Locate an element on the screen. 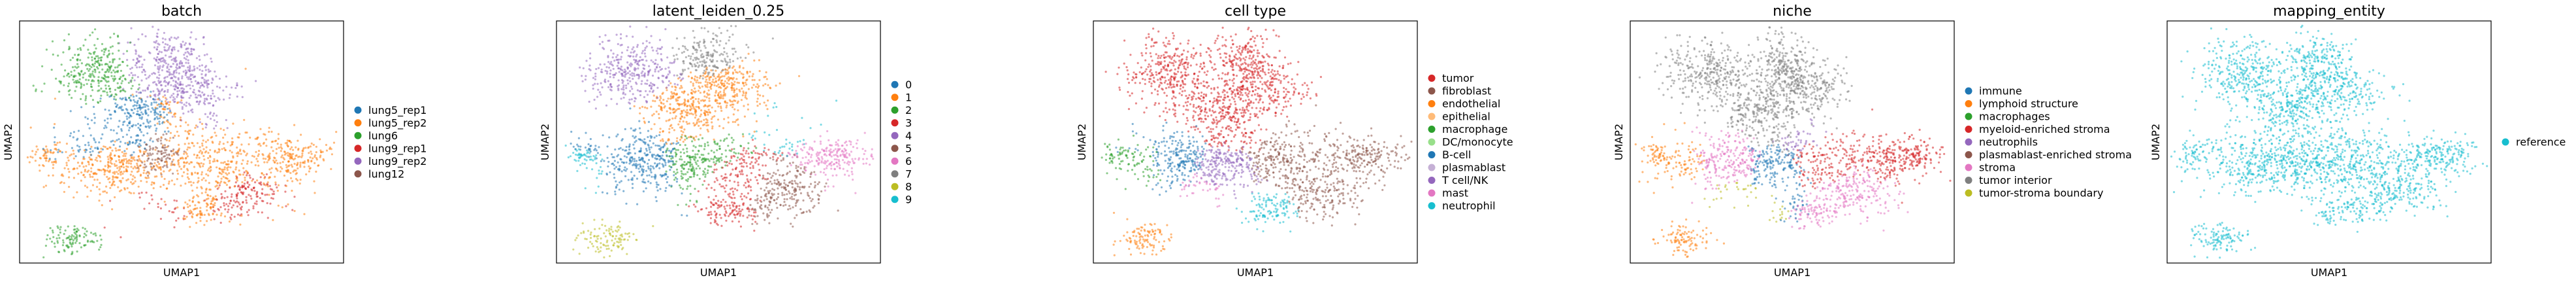  legend-label: macrophages is located at coordinates (2014, 117).